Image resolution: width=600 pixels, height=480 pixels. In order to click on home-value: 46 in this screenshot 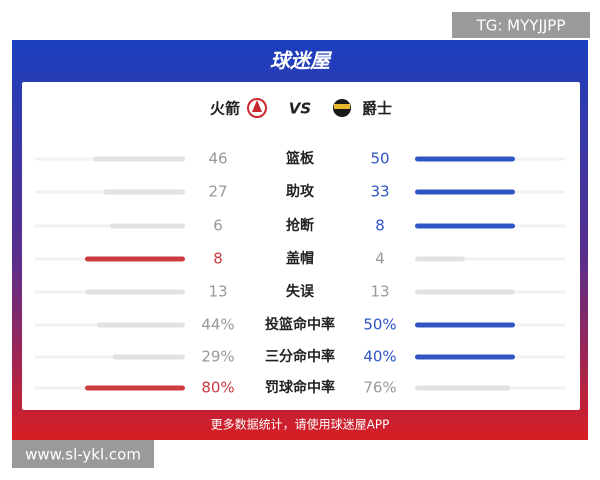, I will do `click(217, 159)`.